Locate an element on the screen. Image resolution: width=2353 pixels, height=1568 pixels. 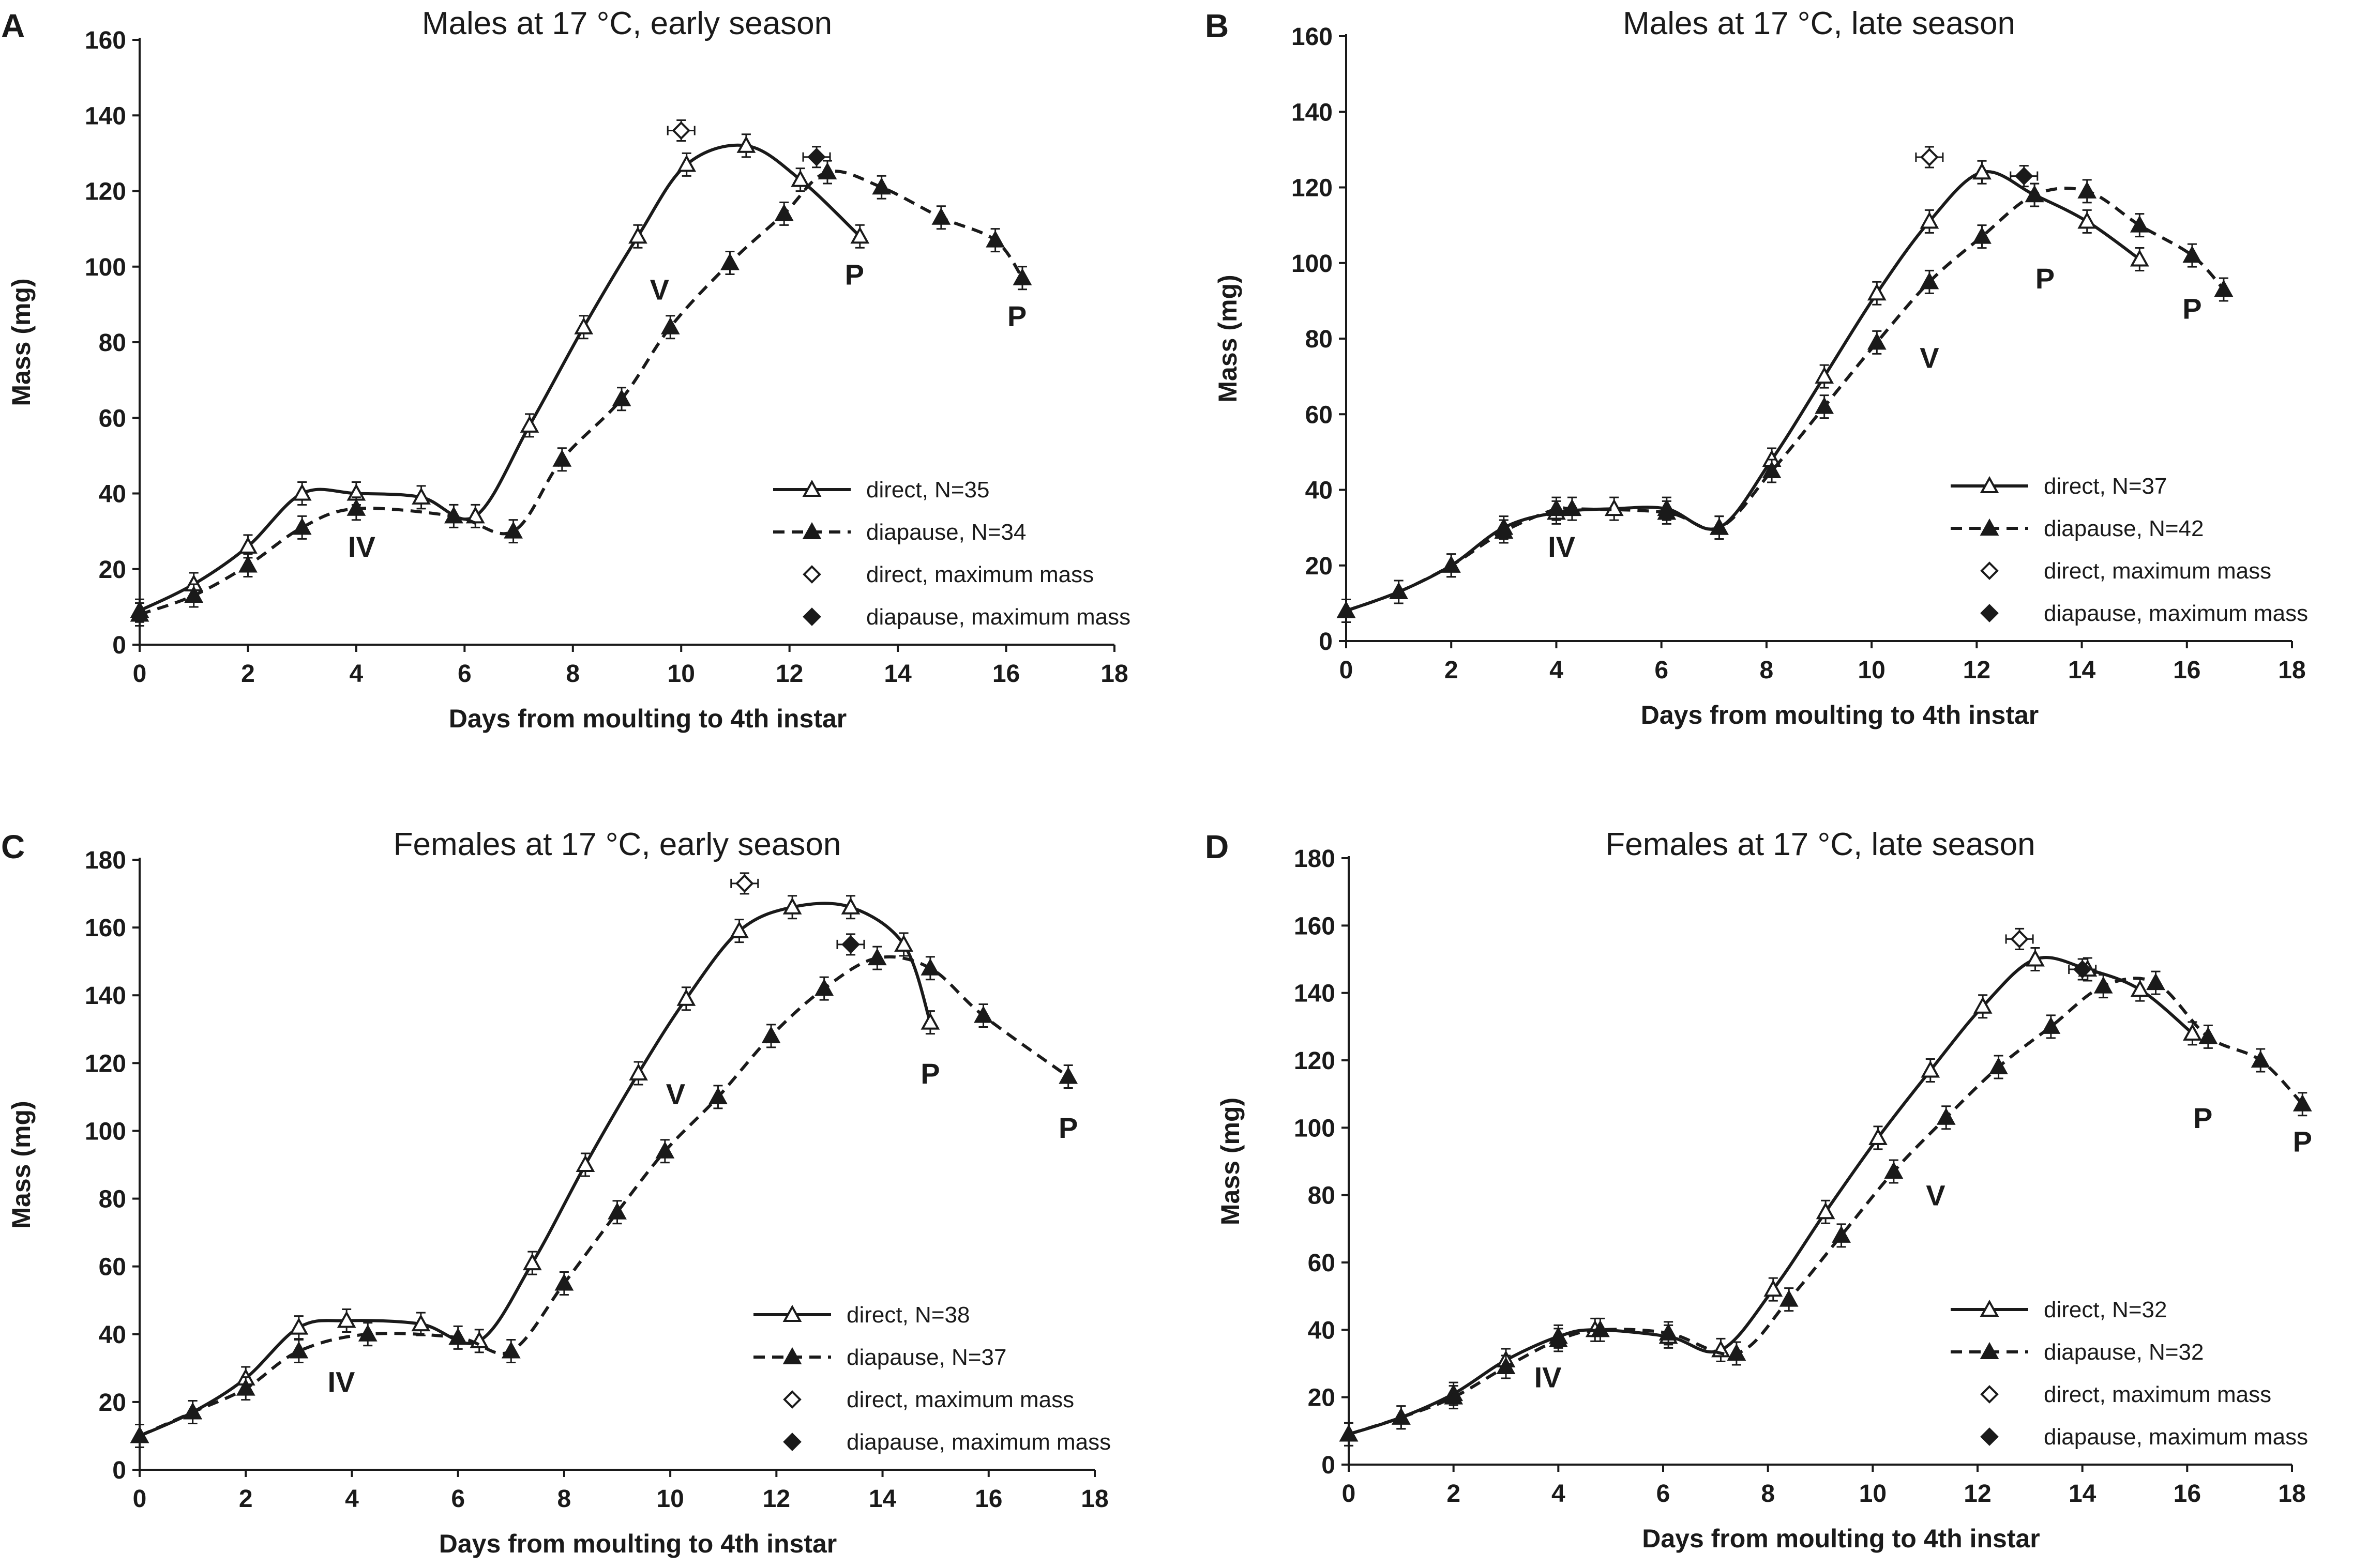
legend-entry: diapause, maximum mass is located at coordinates (2144, 1437).